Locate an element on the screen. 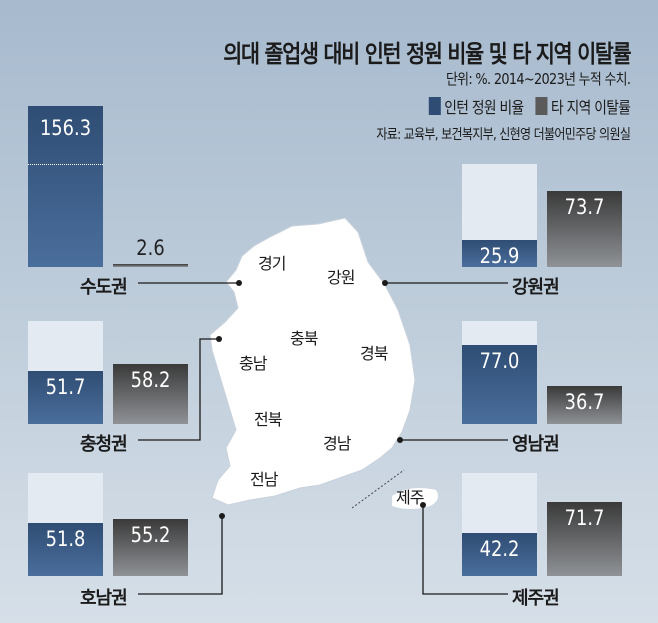 The width and height of the screenshot is (658, 623). chart-title: 의대 졸업생 대비 인턴 정원 비율 및 타 지역 이탈률 is located at coordinates (426, 54).